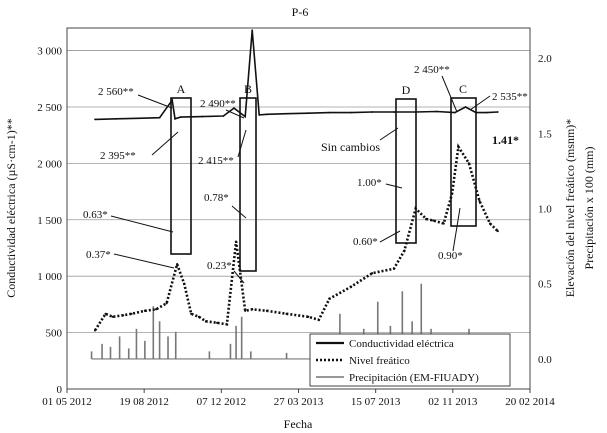 This screenshot has width=607, height=433. I want to click on box-label-b: B, so click(248, 89).